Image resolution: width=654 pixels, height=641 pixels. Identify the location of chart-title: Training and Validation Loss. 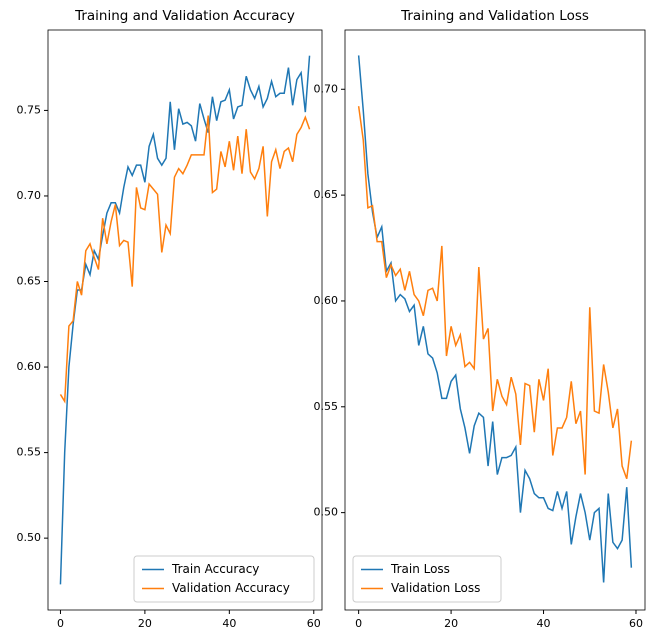
(494, 16).